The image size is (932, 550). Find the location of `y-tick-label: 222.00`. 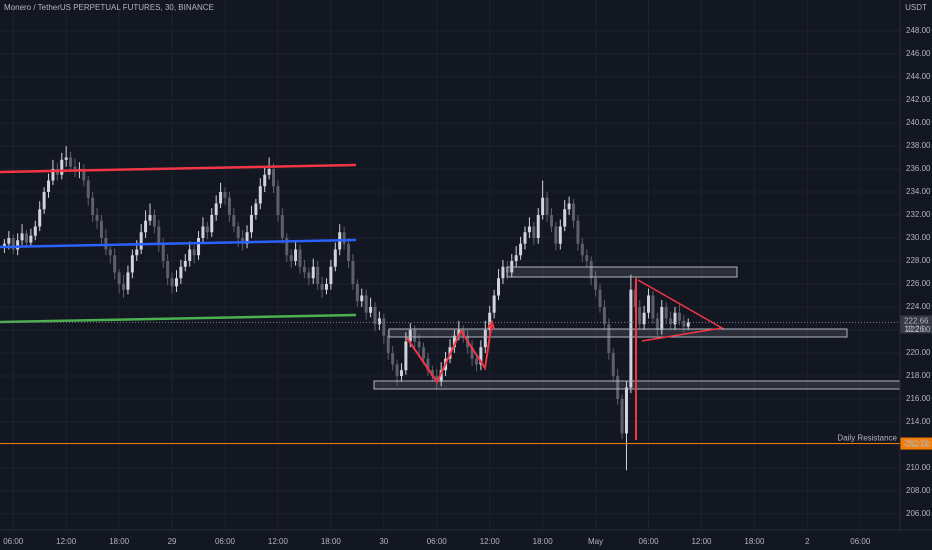

y-tick-label: 222.00 is located at coordinates (918, 329).